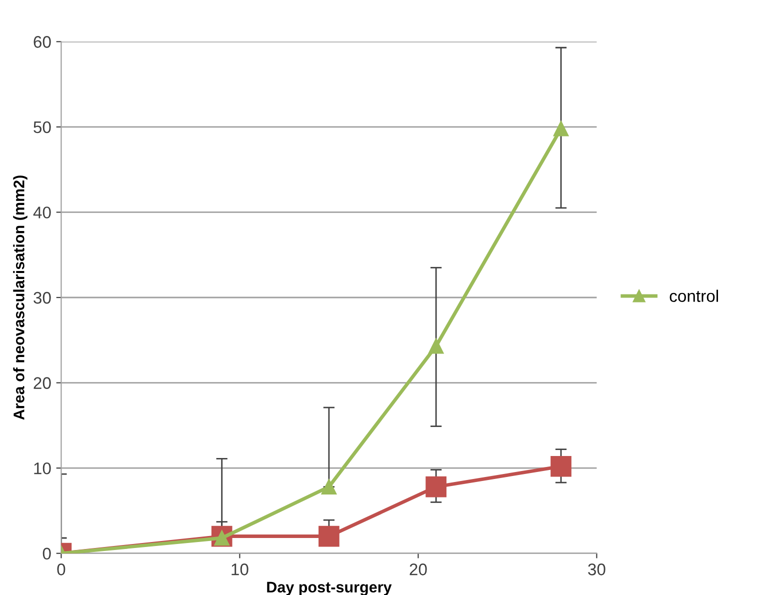 This screenshot has height=595, width=765. I want to click on y-tick-label: 30, so click(42, 298).